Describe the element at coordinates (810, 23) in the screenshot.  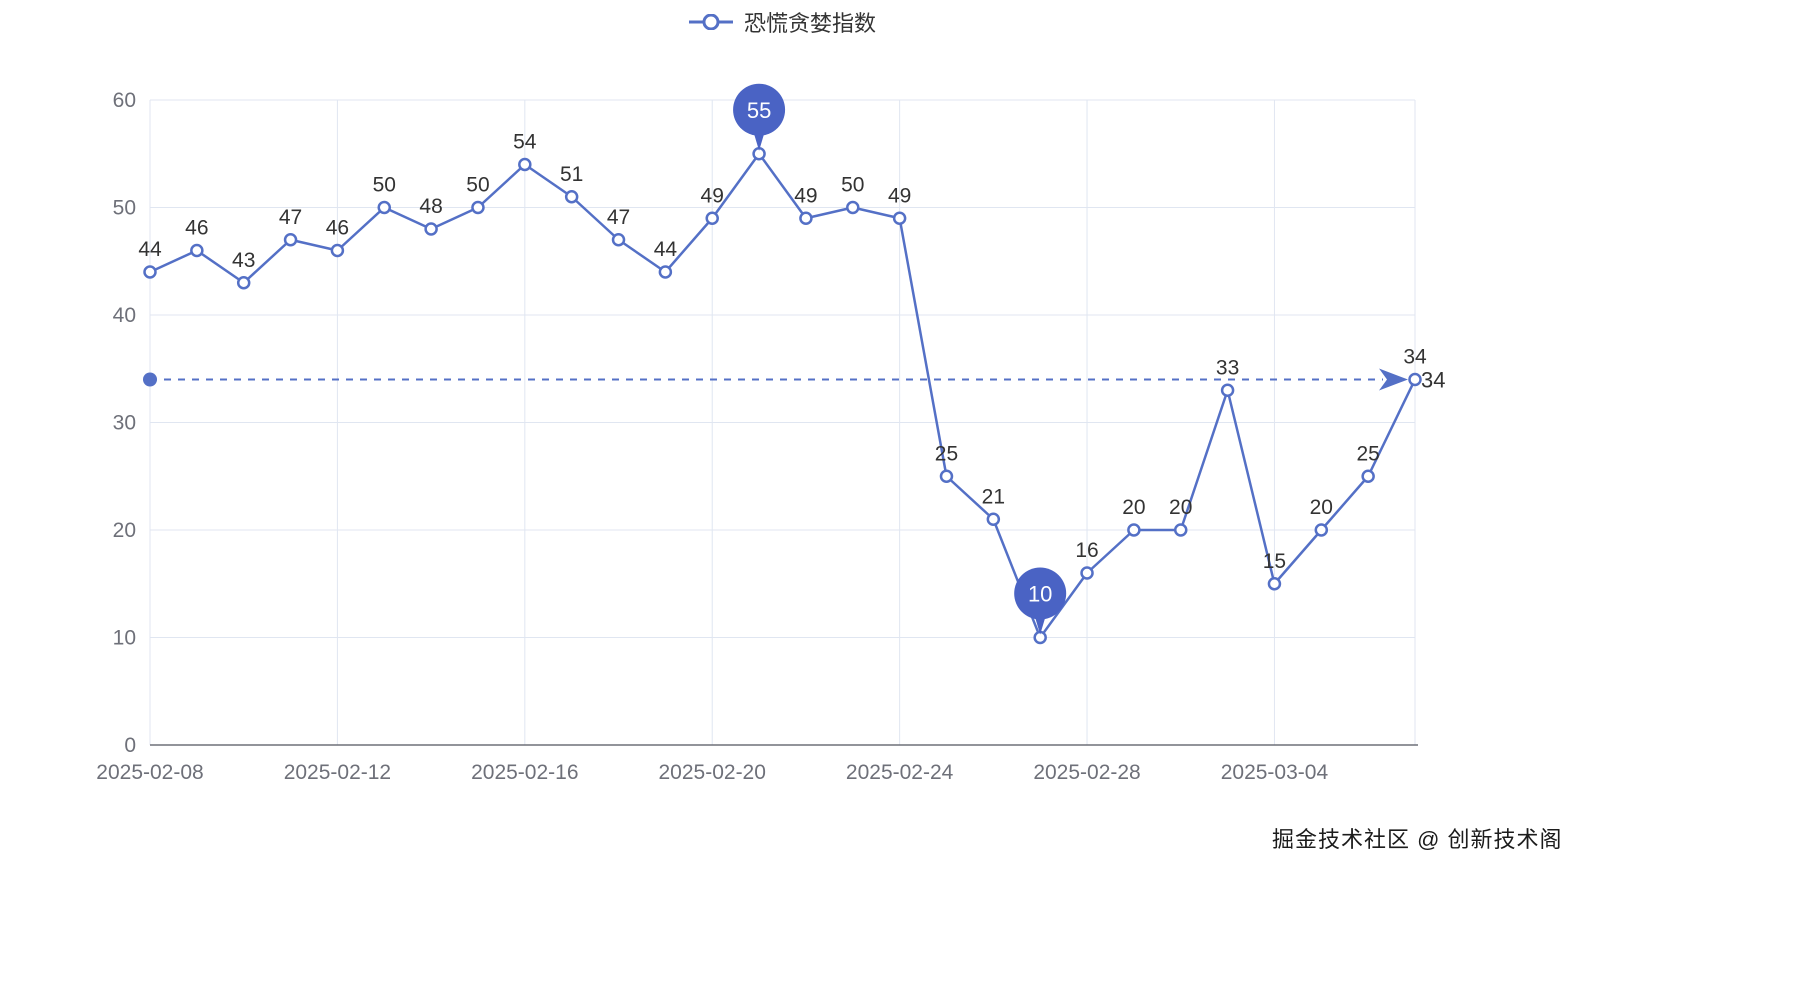
I see `legend-label: 恐慌贪婪指数` at that location.